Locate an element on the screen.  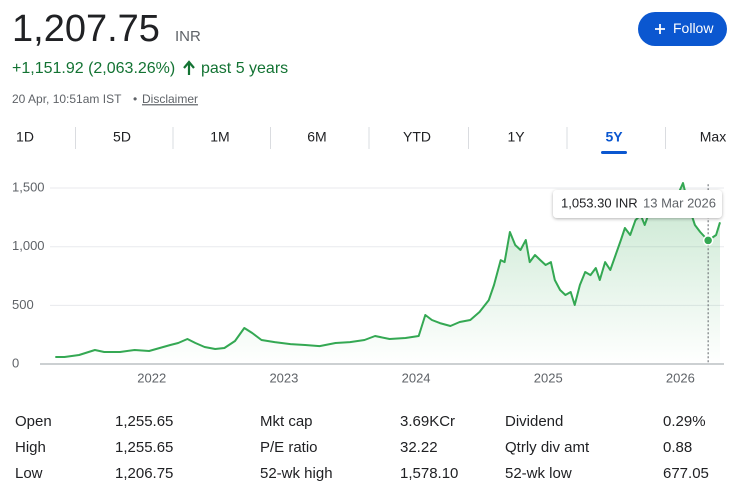
y-tick-label: 0 is located at coordinates (15, 362).